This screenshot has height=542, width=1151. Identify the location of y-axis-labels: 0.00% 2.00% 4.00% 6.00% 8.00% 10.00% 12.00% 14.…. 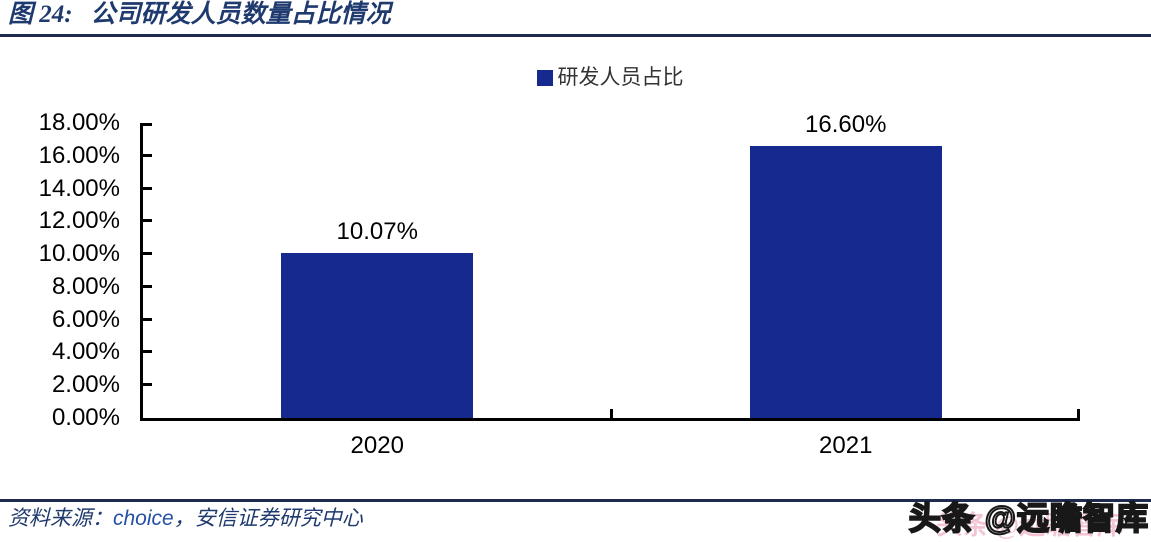
(65, 270).